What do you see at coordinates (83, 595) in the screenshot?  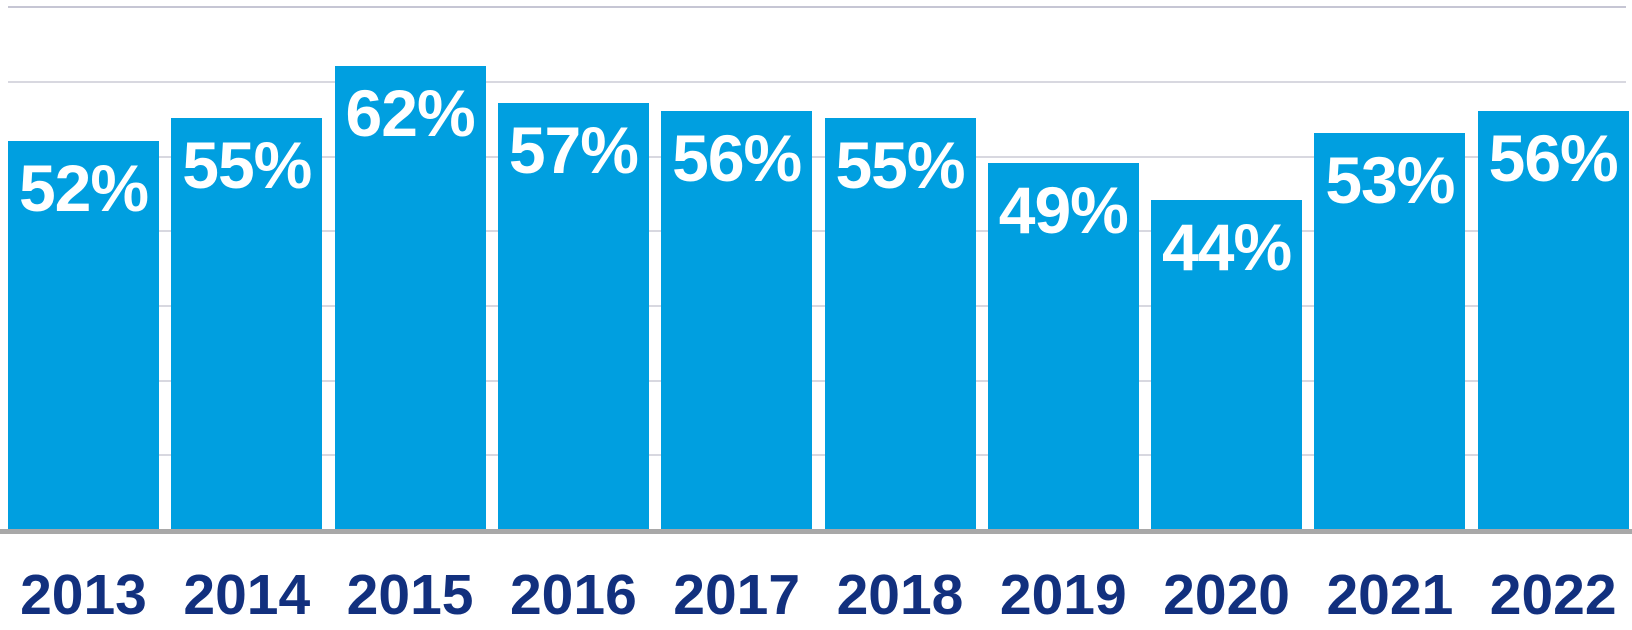 I see `x-axis-label-2013: 2013` at bounding box center [83, 595].